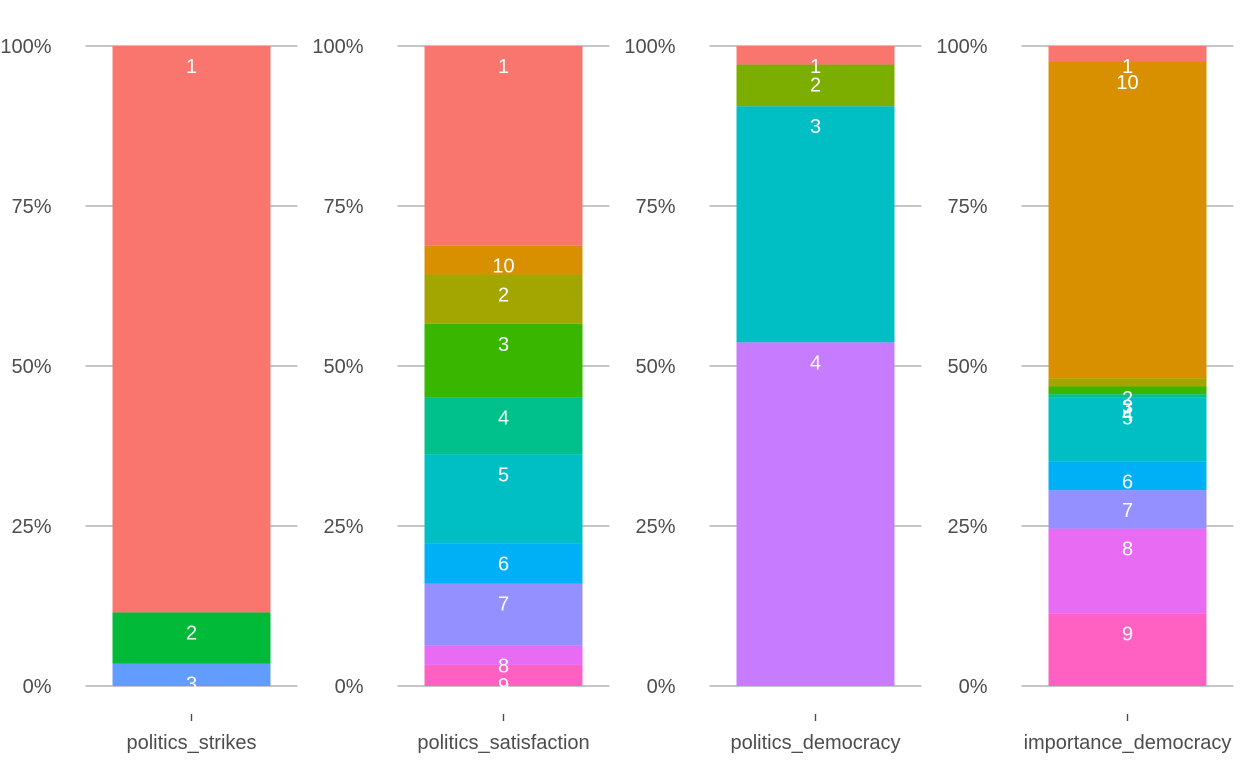  What do you see at coordinates (503, 743) in the screenshot?
I see `x-category-label: politics_satisfaction` at bounding box center [503, 743].